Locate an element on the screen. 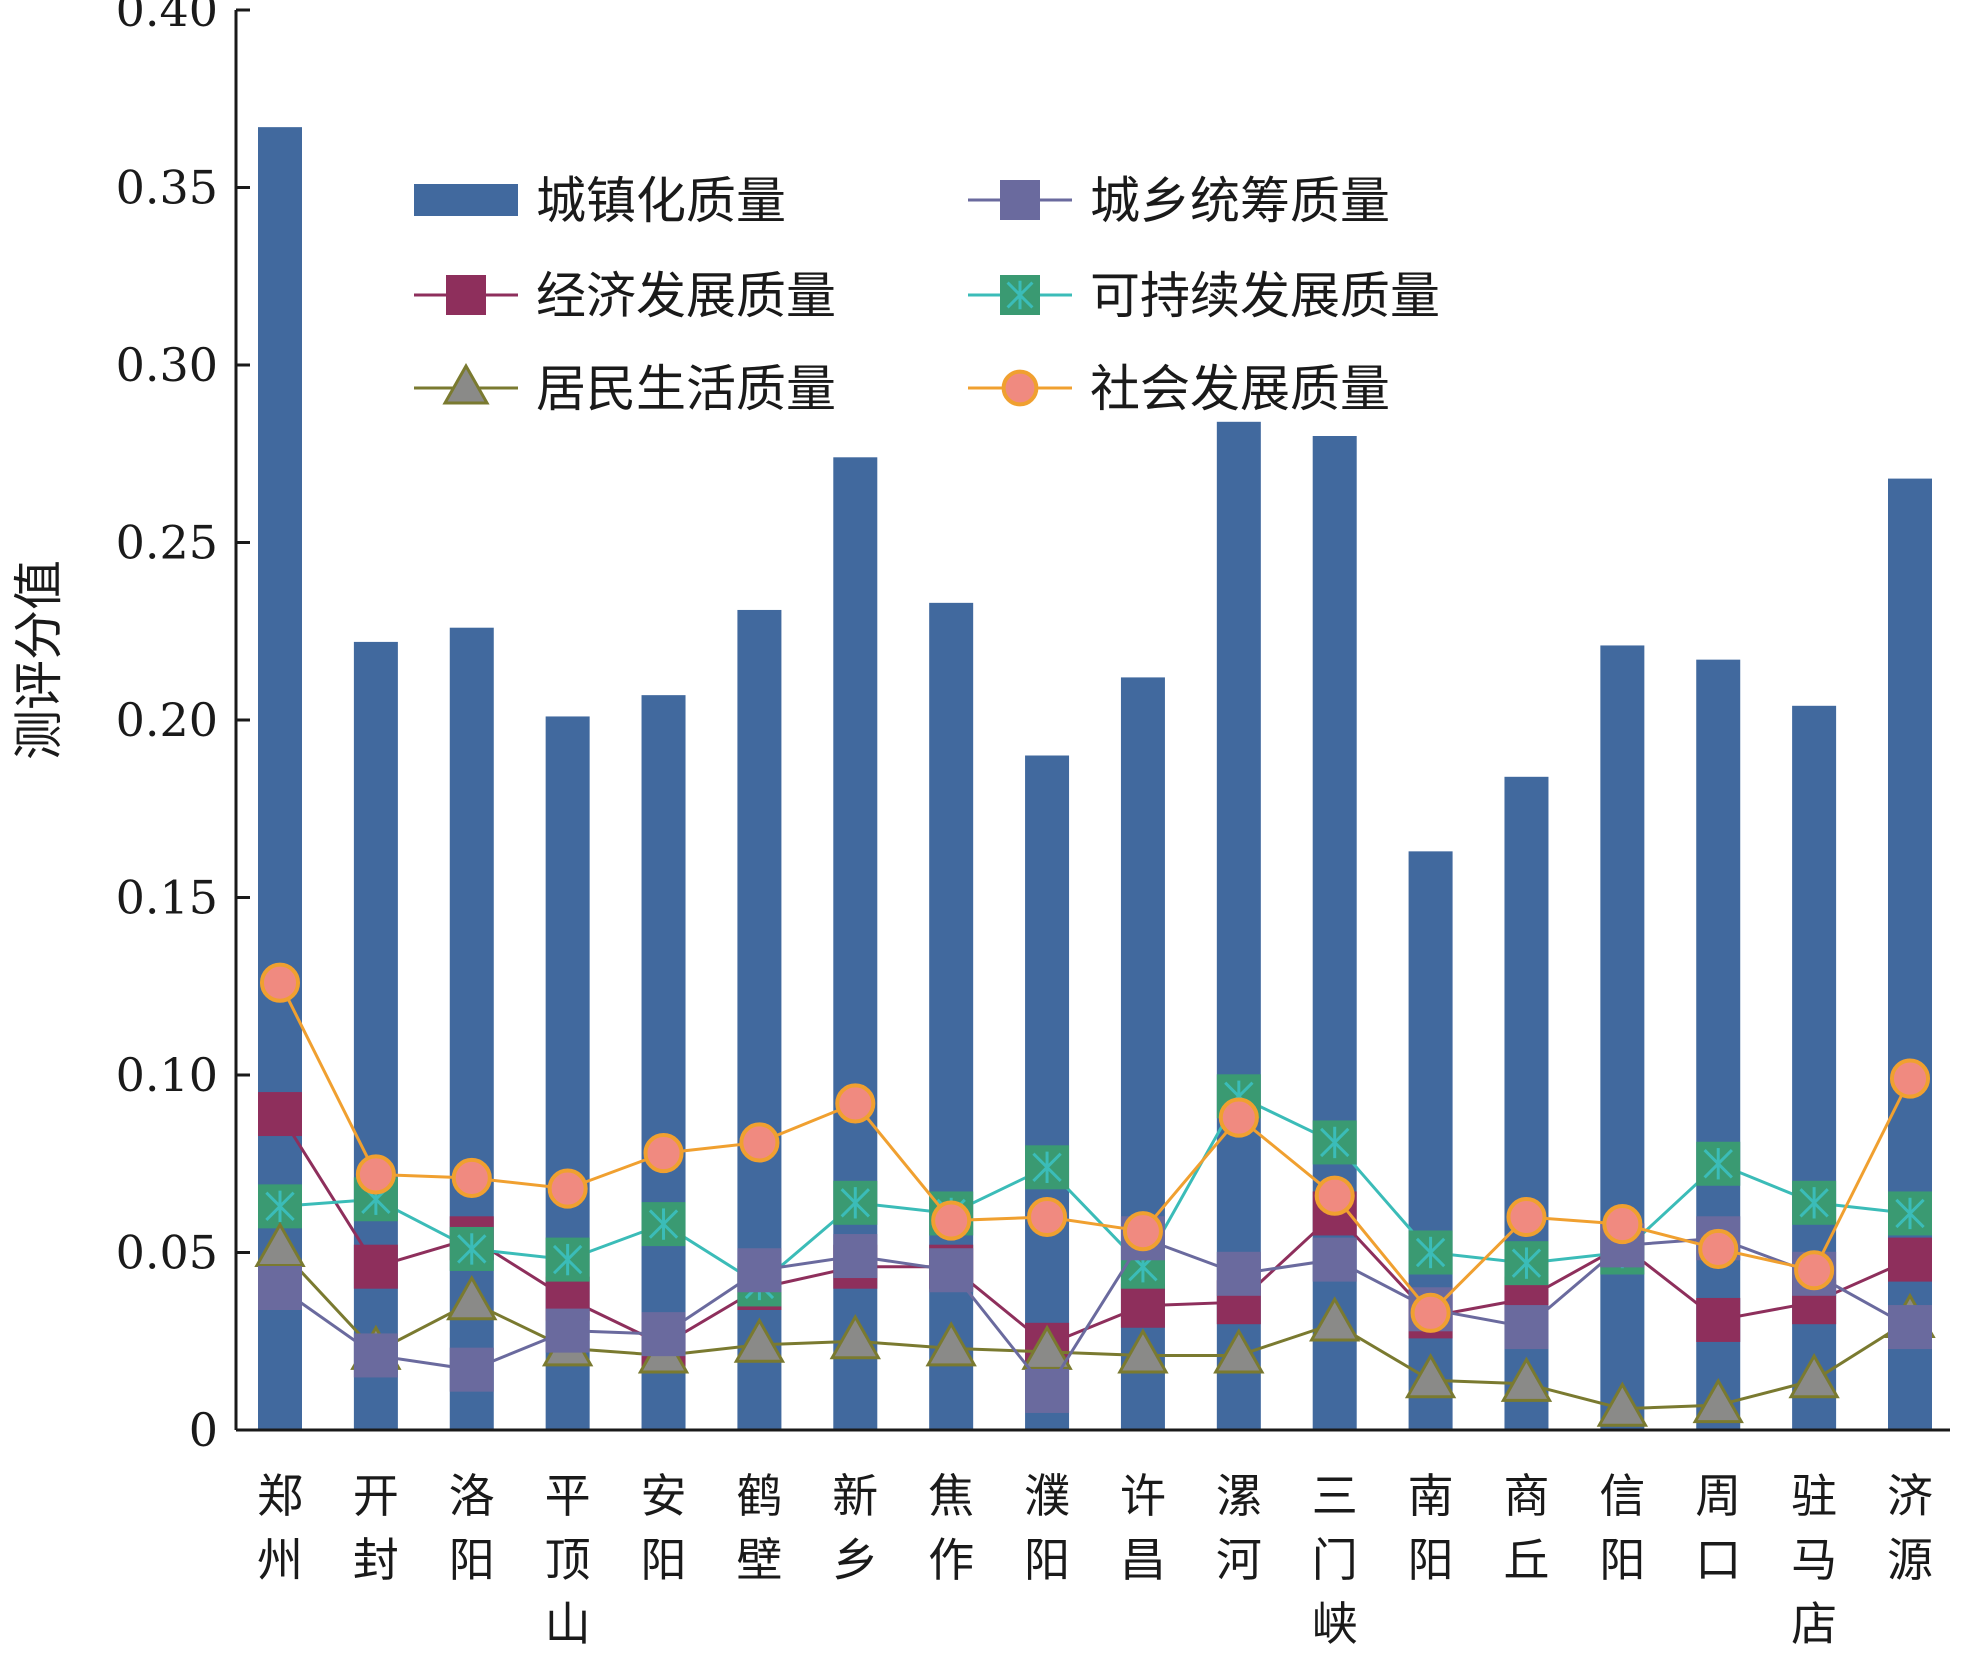 Image resolution: width=1963 pixels, height=1660 pixels. svg-text: 南阳 is located at coordinates (1431, 1528).